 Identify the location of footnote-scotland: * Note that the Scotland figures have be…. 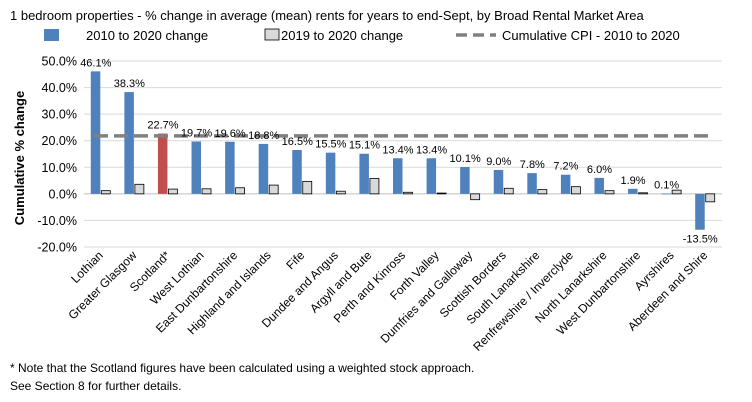
(242, 368).